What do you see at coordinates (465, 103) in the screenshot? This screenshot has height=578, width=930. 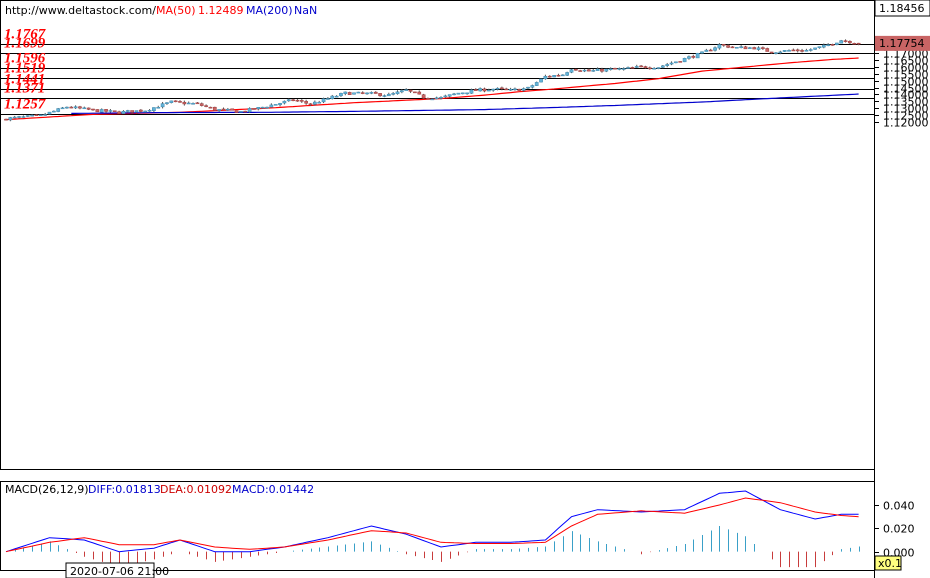 I see `ma200-line` at bounding box center [465, 103].